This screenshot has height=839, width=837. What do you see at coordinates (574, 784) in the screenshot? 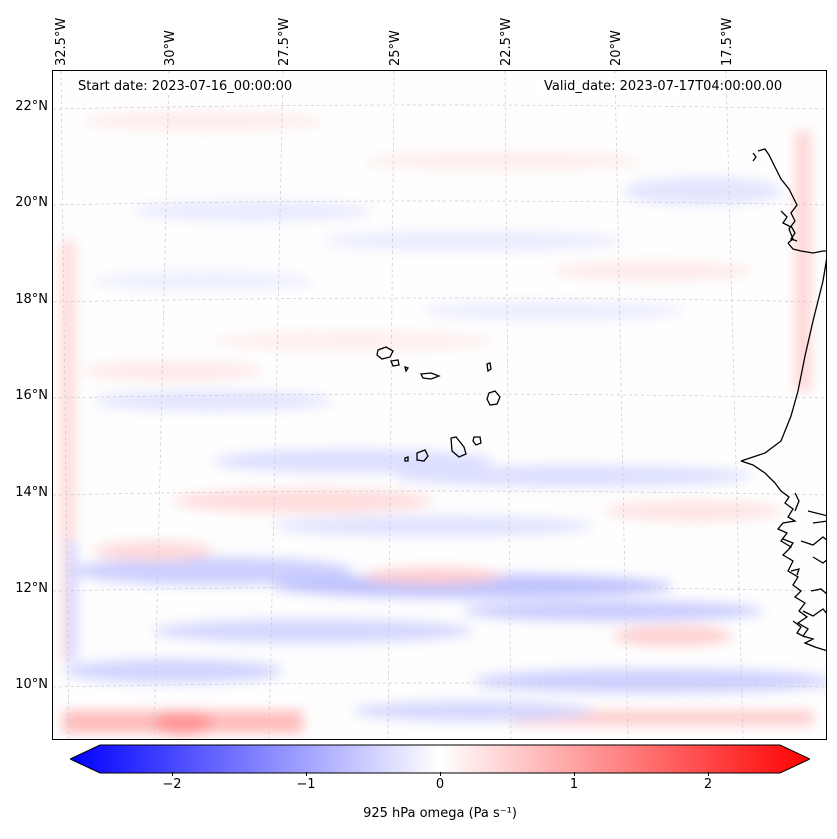
I see `colorbar-tick-label: 1` at bounding box center [574, 784].